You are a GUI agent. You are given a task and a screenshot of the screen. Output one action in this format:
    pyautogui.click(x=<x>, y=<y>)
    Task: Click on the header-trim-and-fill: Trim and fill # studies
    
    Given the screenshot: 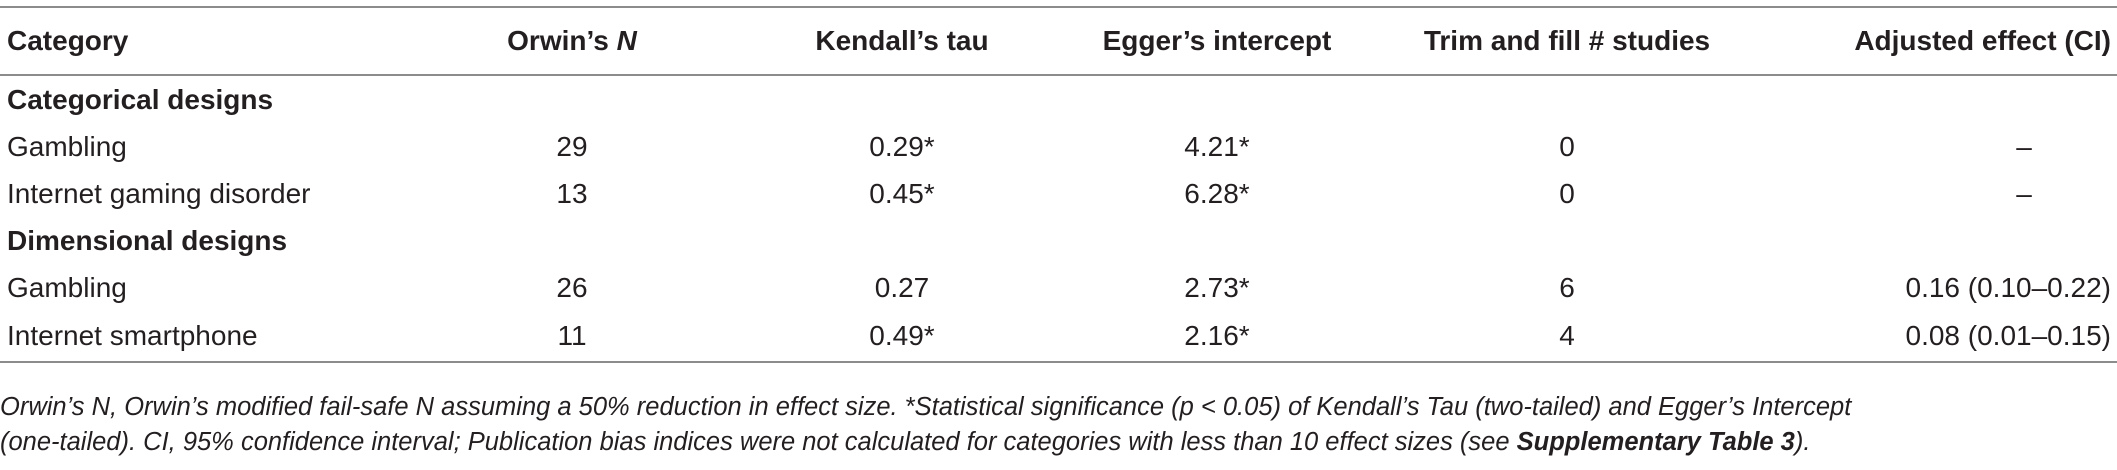 What is the action you would take?
    pyautogui.click(x=1567, y=40)
    